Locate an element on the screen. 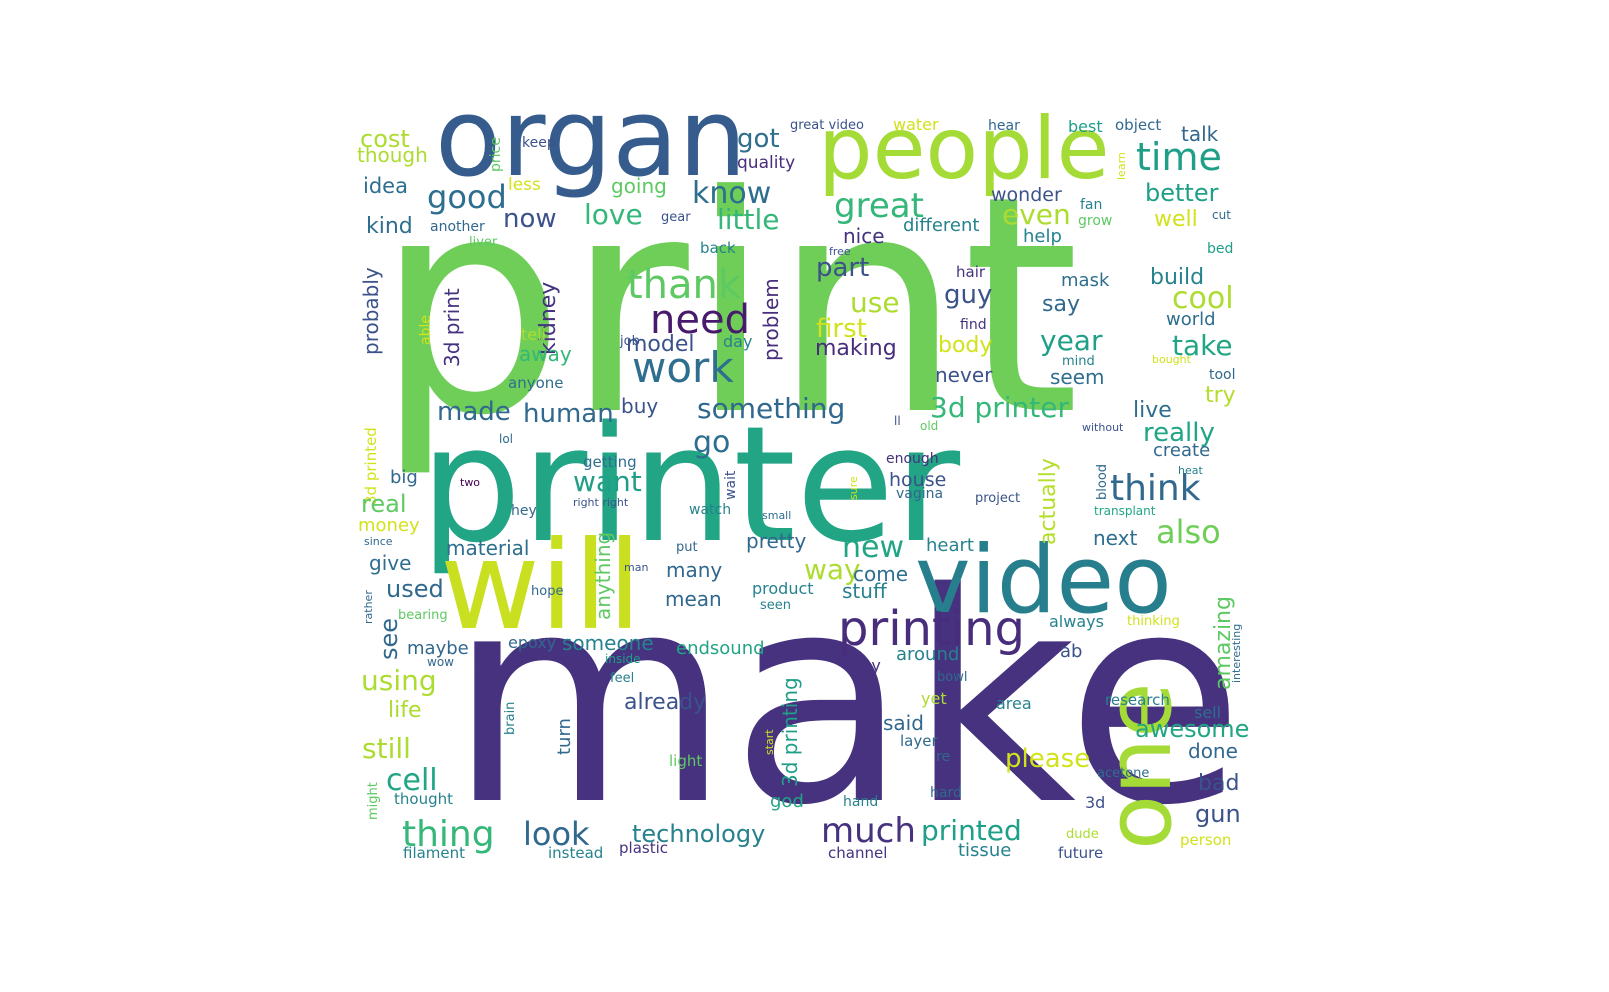  word-take: take is located at coordinates (1202, 345).